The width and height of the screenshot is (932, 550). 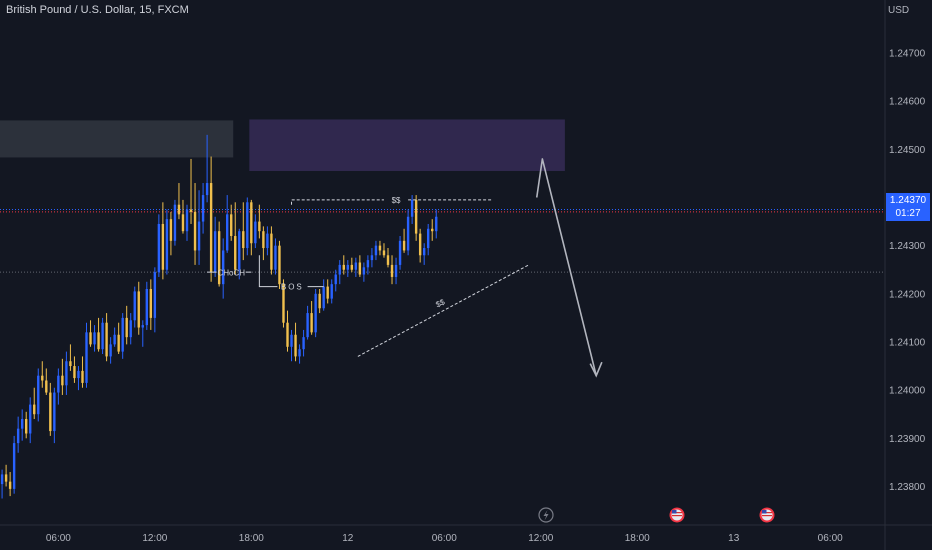 I want to click on equal-highs-label: $$, so click(x=396, y=200).